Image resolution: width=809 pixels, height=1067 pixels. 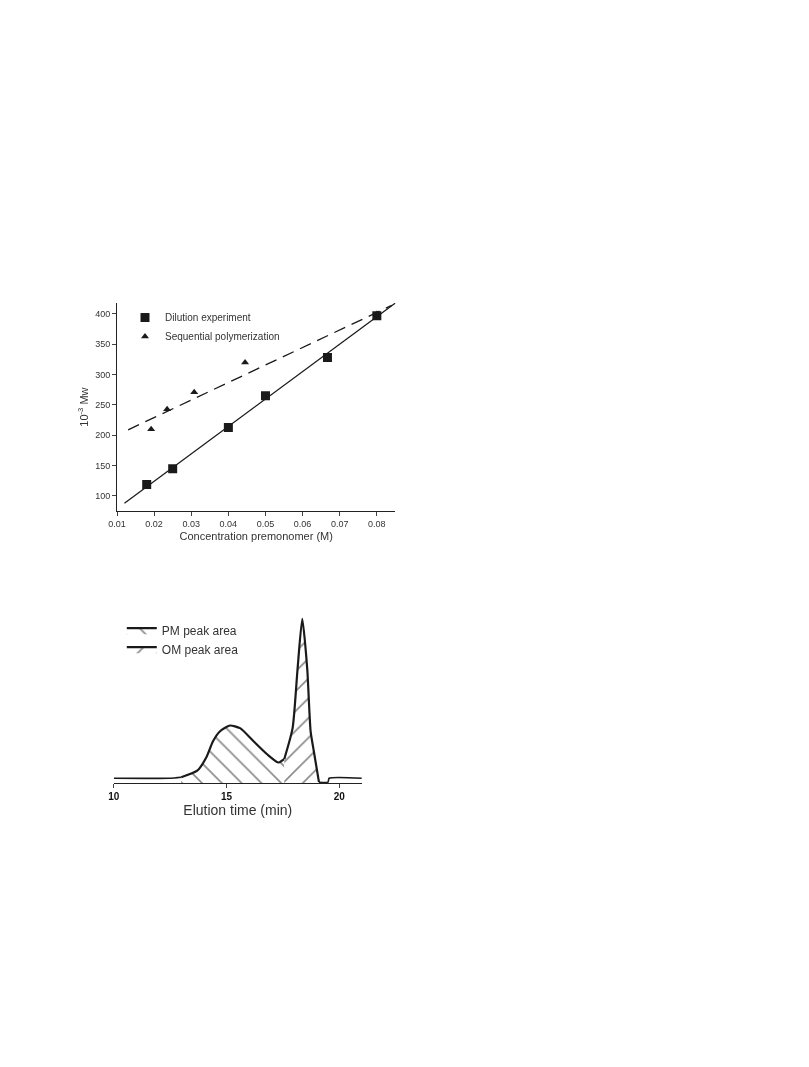 What do you see at coordinates (103, 405) in the screenshot?
I see `y-tick-label: 250` at bounding box center [103, 405].